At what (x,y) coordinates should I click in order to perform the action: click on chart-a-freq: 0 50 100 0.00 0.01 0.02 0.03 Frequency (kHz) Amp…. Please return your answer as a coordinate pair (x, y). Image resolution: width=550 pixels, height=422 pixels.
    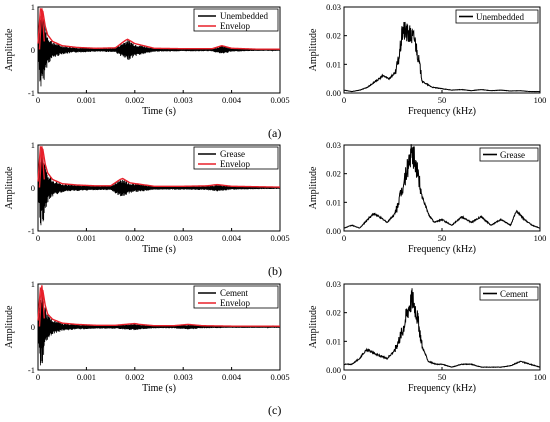
    Looking at the image, I should click on (427, 59).